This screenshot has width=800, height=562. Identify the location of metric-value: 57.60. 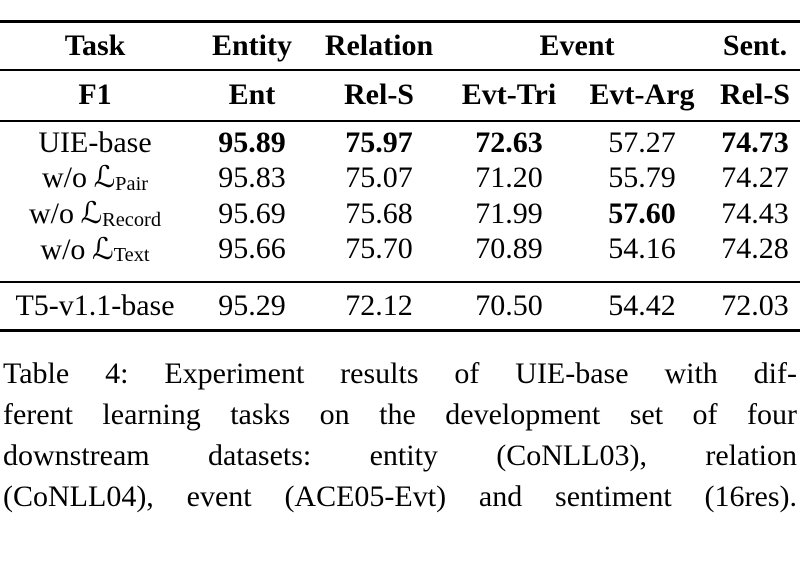
(642, 213).